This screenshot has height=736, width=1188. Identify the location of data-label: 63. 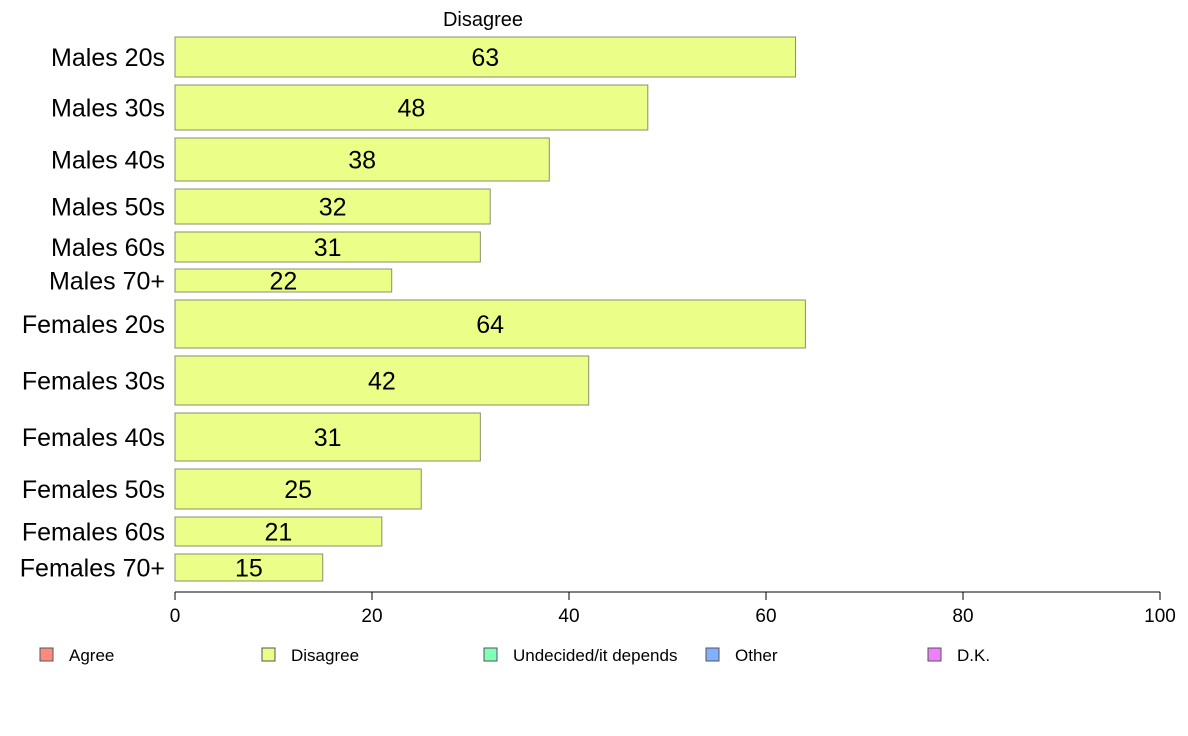
(485, 58).